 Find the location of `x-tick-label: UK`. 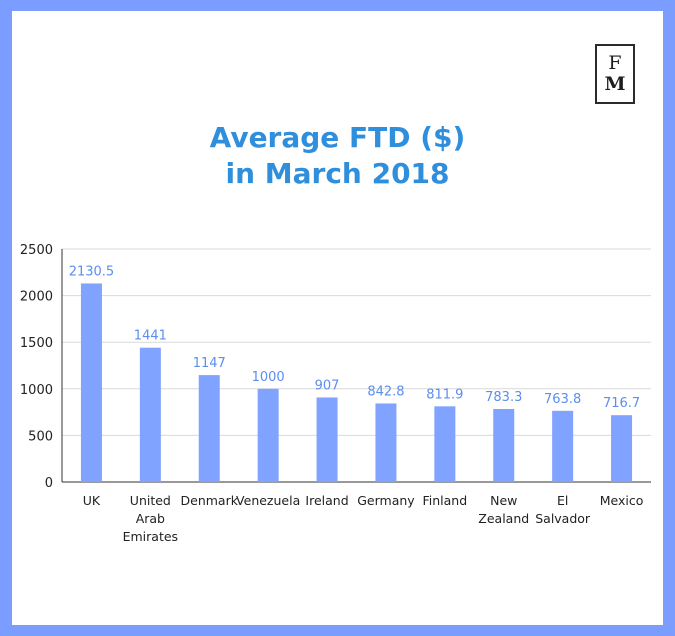

x-tick-label: UK is located at coordinates (92, 500).